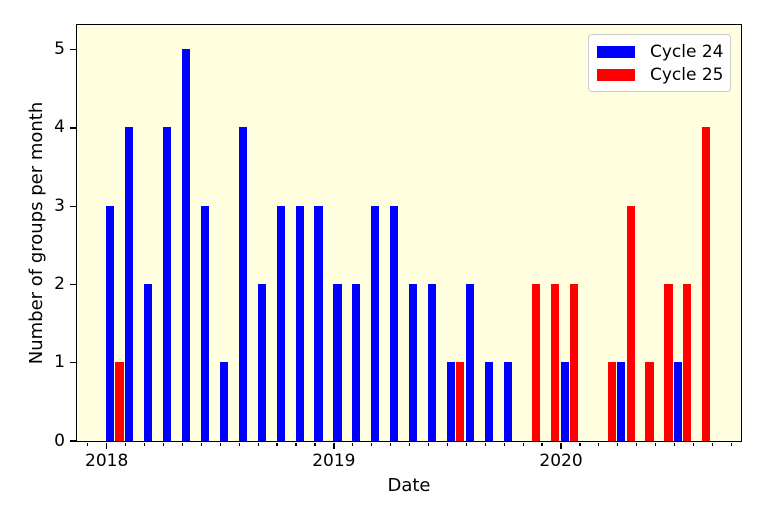 The height and width of the screenshot is (520, 780). Describe the element at coordinates (59, 127) in the screenshot. I see `y-tick-label: 4` at that location.